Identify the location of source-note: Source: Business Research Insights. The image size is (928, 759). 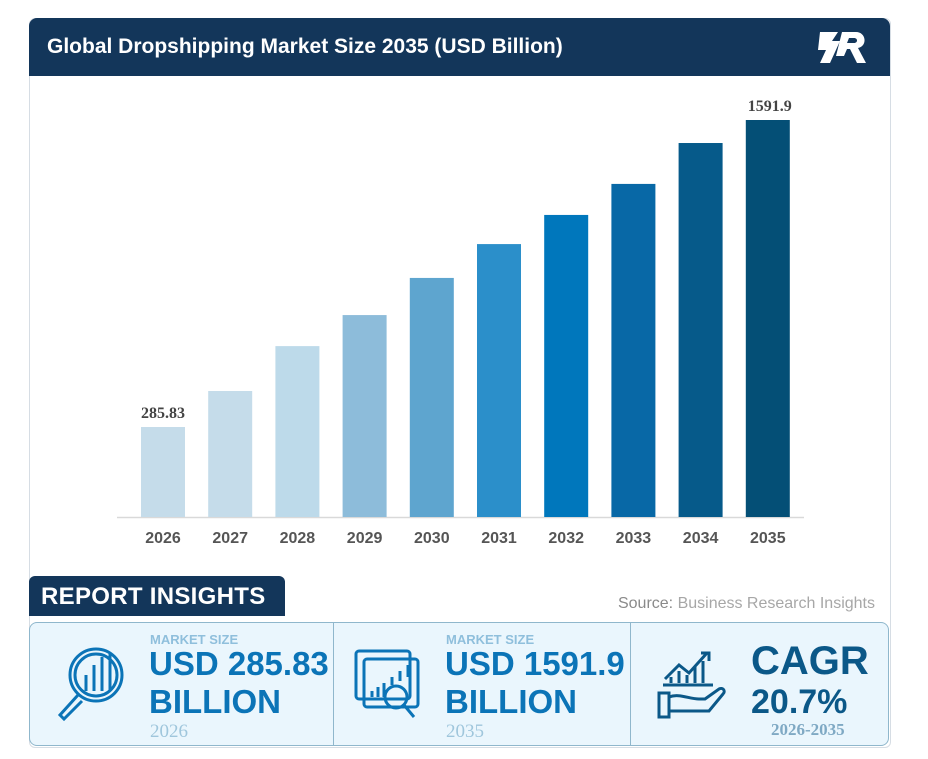
(746, 604).